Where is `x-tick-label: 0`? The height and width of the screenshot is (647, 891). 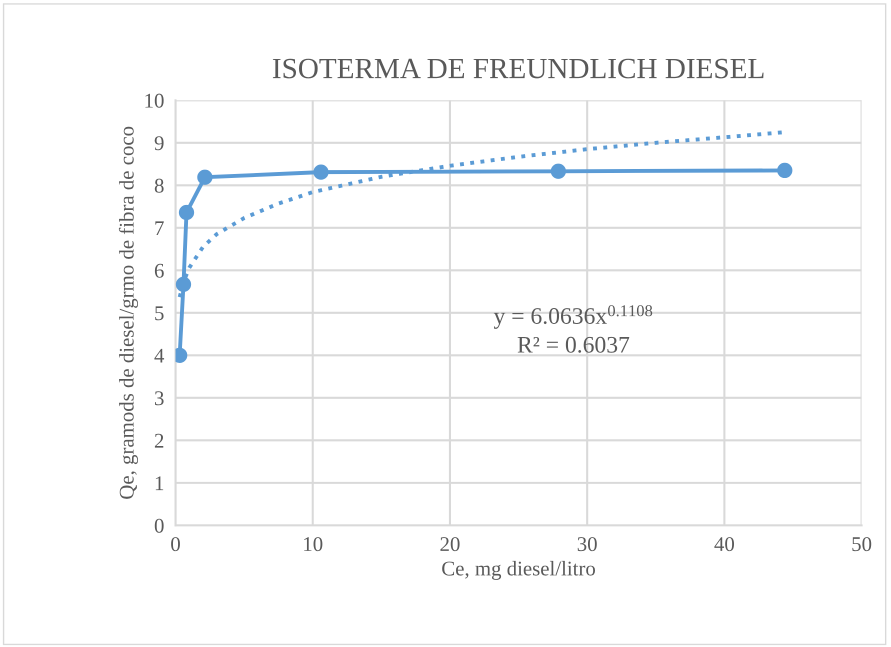 x-tick-label: 0 is located at coordinates (175, 544).